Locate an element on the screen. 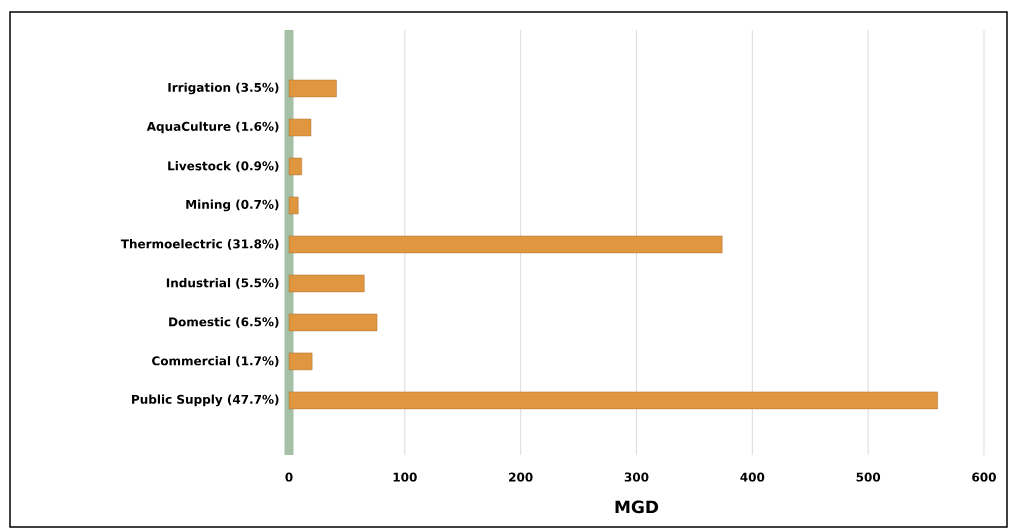  y-tick-label: Public Supply (47.7%) is located at coordinates (205, 400).